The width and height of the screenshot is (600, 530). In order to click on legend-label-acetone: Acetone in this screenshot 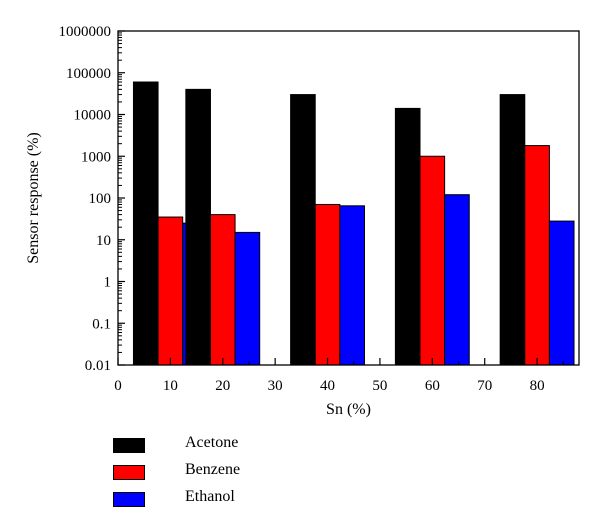, I will do `click(212, 442)`.